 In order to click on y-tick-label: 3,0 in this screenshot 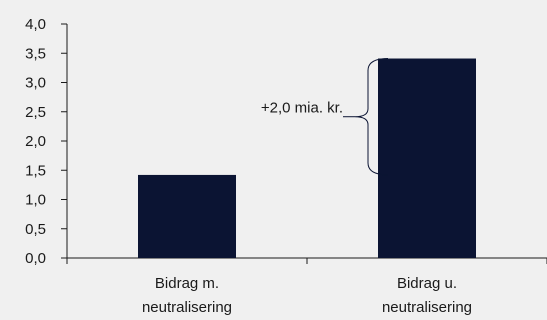, I will do `click(35, 83)`.